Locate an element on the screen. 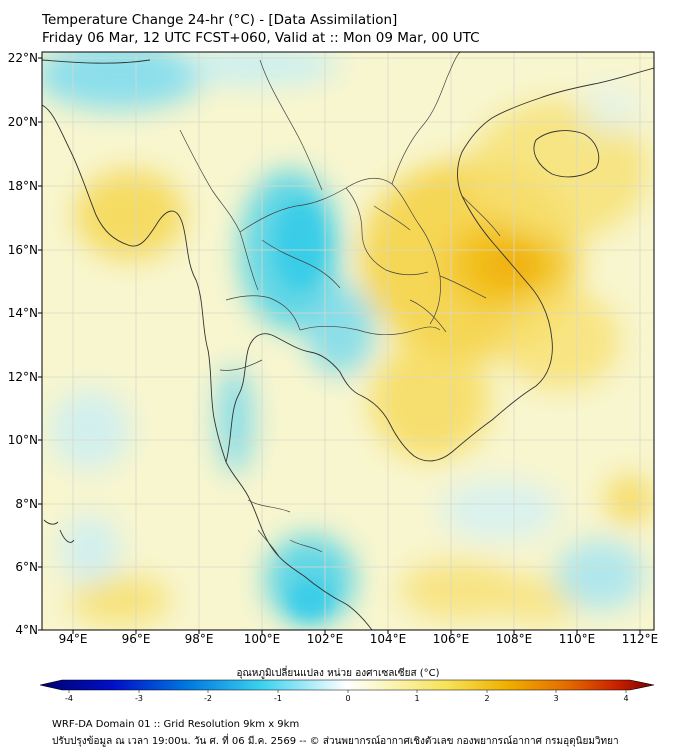 Image resolution: width=676 pixels, height=756 pixels. lon-label: 94°E is located at coordinates (73, 639).